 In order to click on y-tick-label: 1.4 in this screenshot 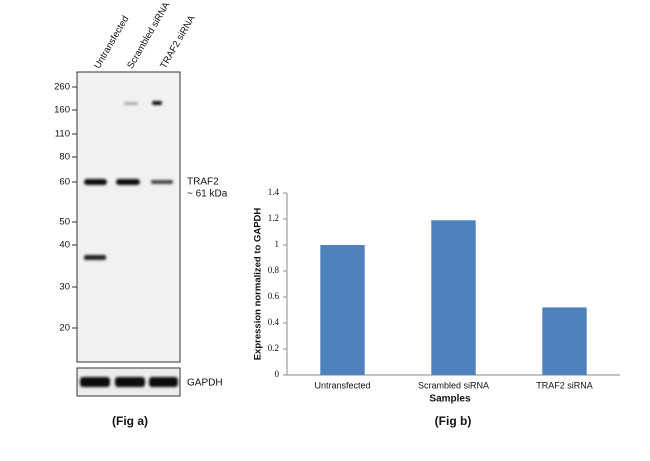, I will do `click(274, 192)`.